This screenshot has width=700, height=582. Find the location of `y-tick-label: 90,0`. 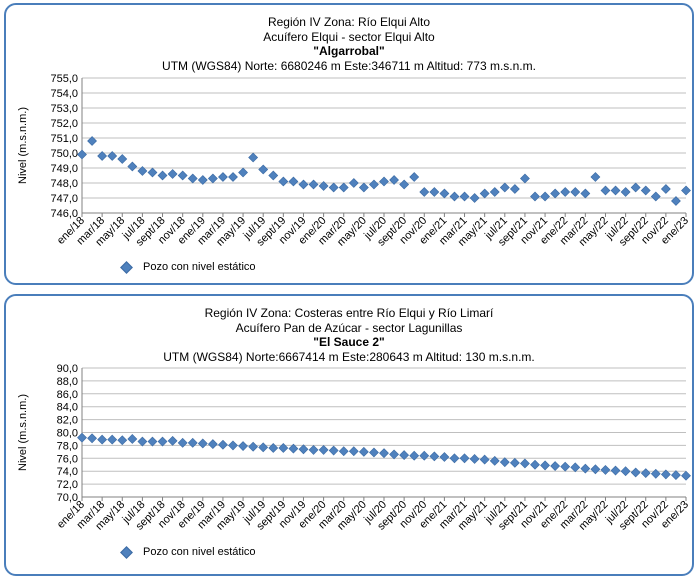

y-tick-label: 90,0 is located at coordinates (67, 369).